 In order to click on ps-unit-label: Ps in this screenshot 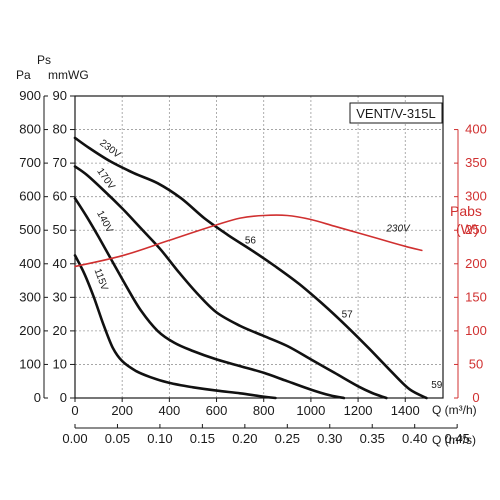, I will do `click(44, 60)`.